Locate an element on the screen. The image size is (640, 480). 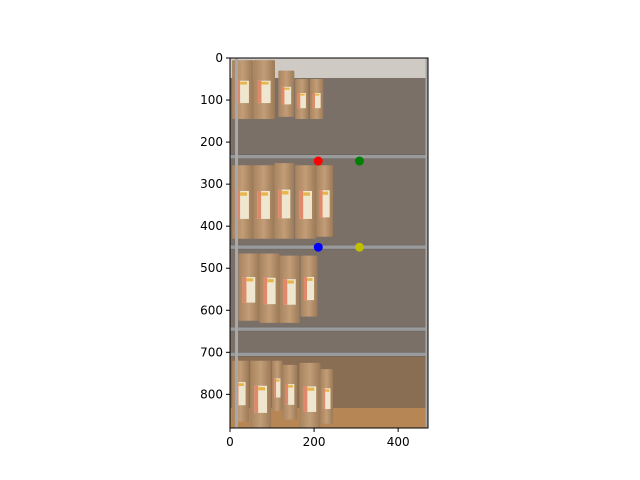
y-axis: 0 100 200 300 400 500 600 700 800 is located at coordinates (215, 226).